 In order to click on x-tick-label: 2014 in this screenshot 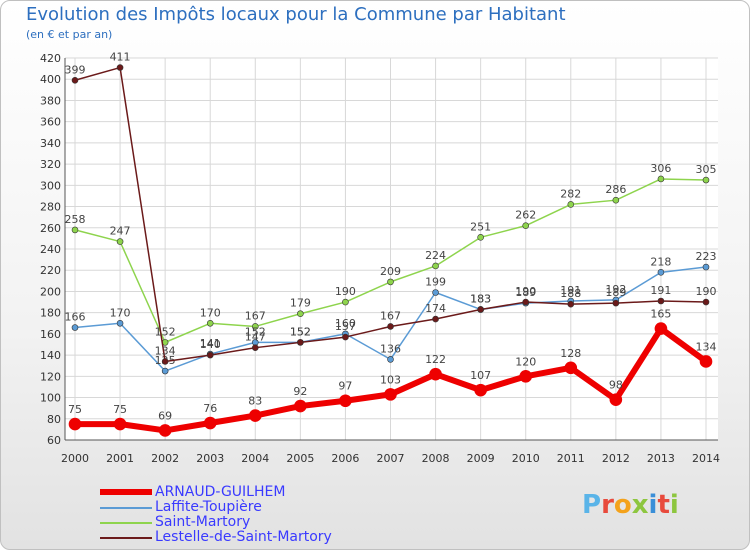, I will do `click(706, 458)`.